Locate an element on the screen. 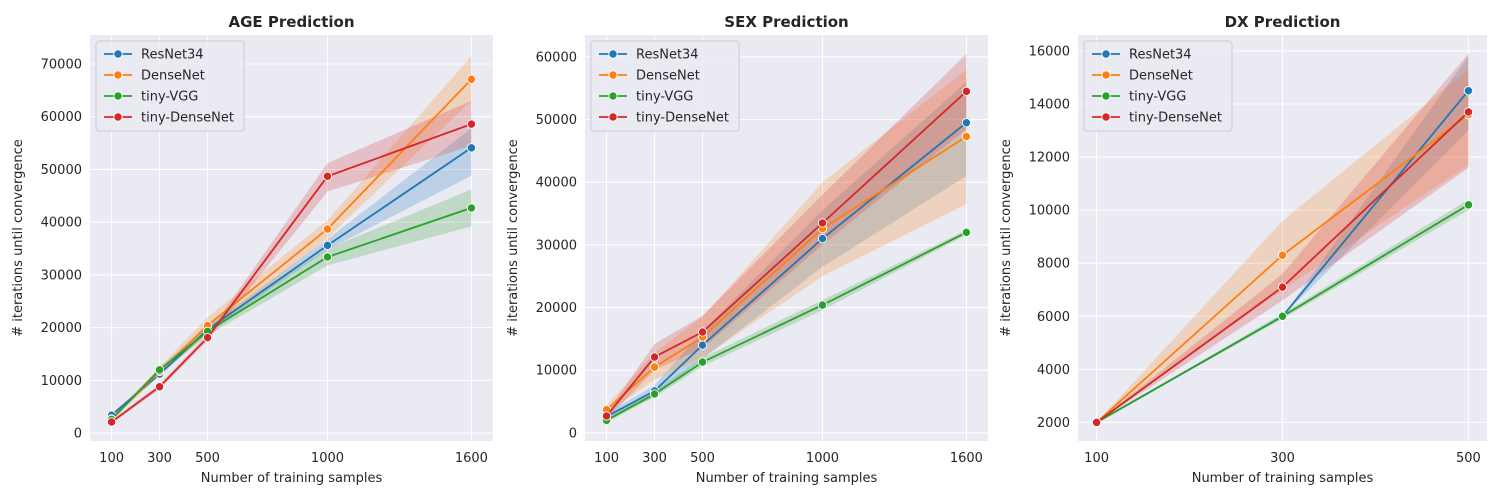 The image size is (1500, 504). chart-title: SEX Prediction is located at coordinates (786, 22).